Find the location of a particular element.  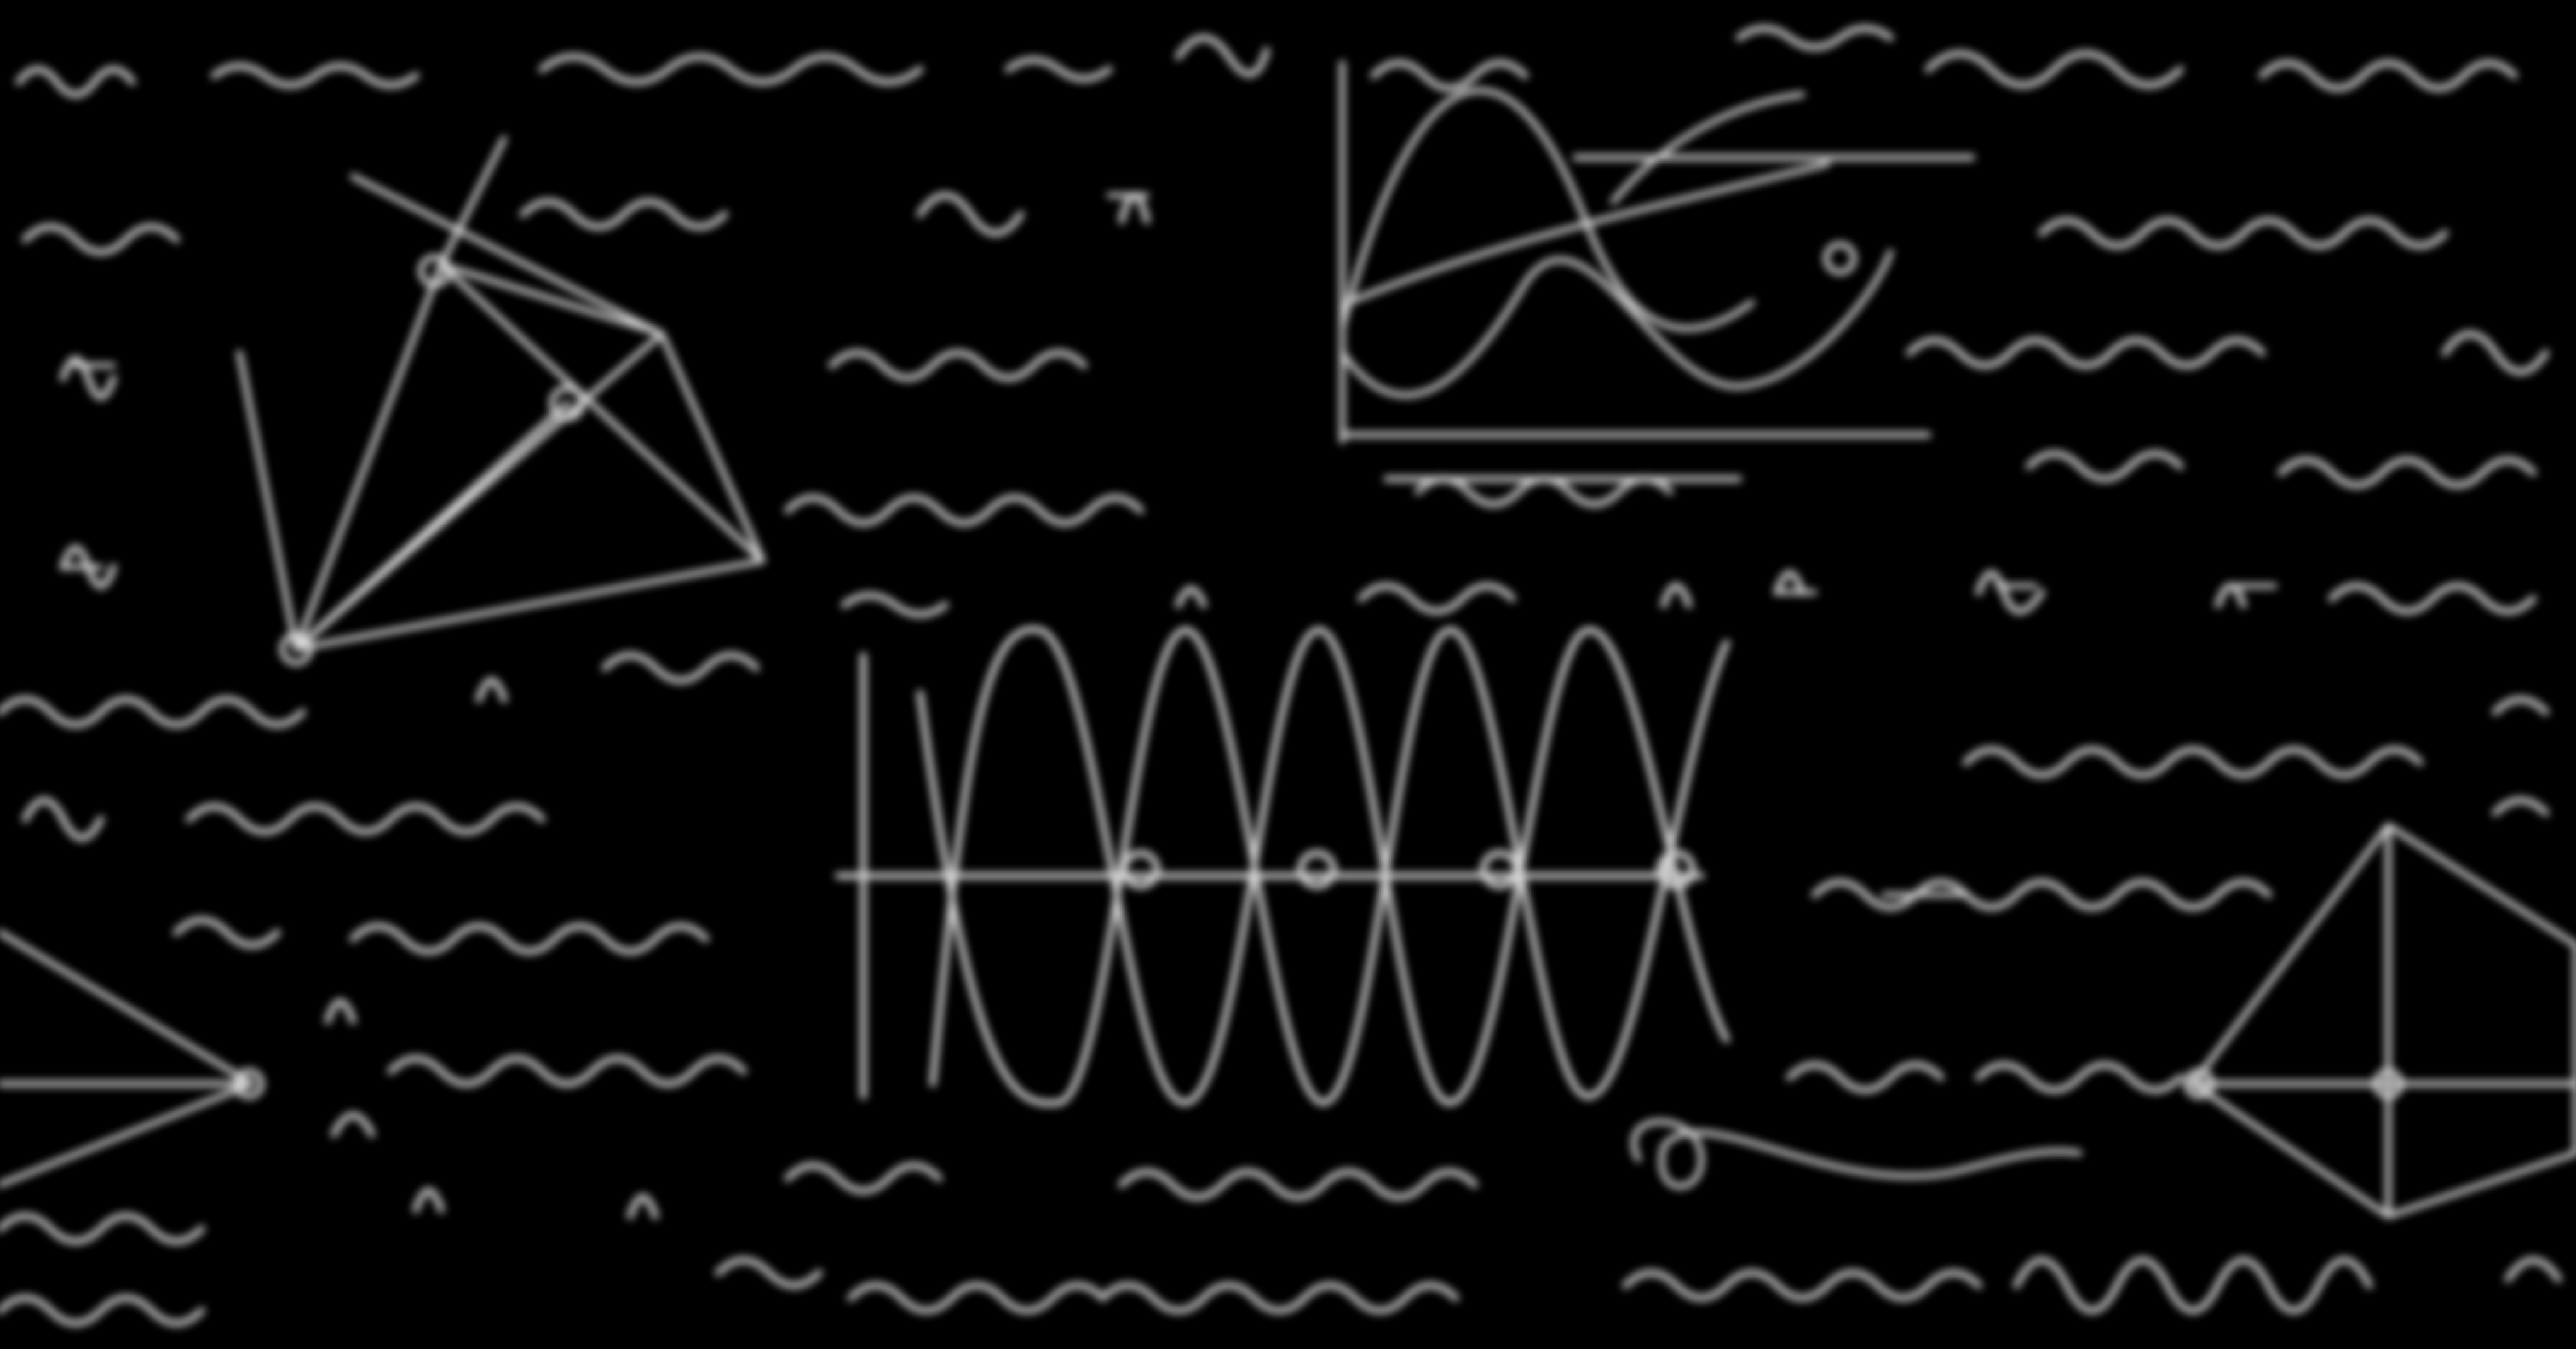

left-geometry-figure is located at coordinates (501, 401).